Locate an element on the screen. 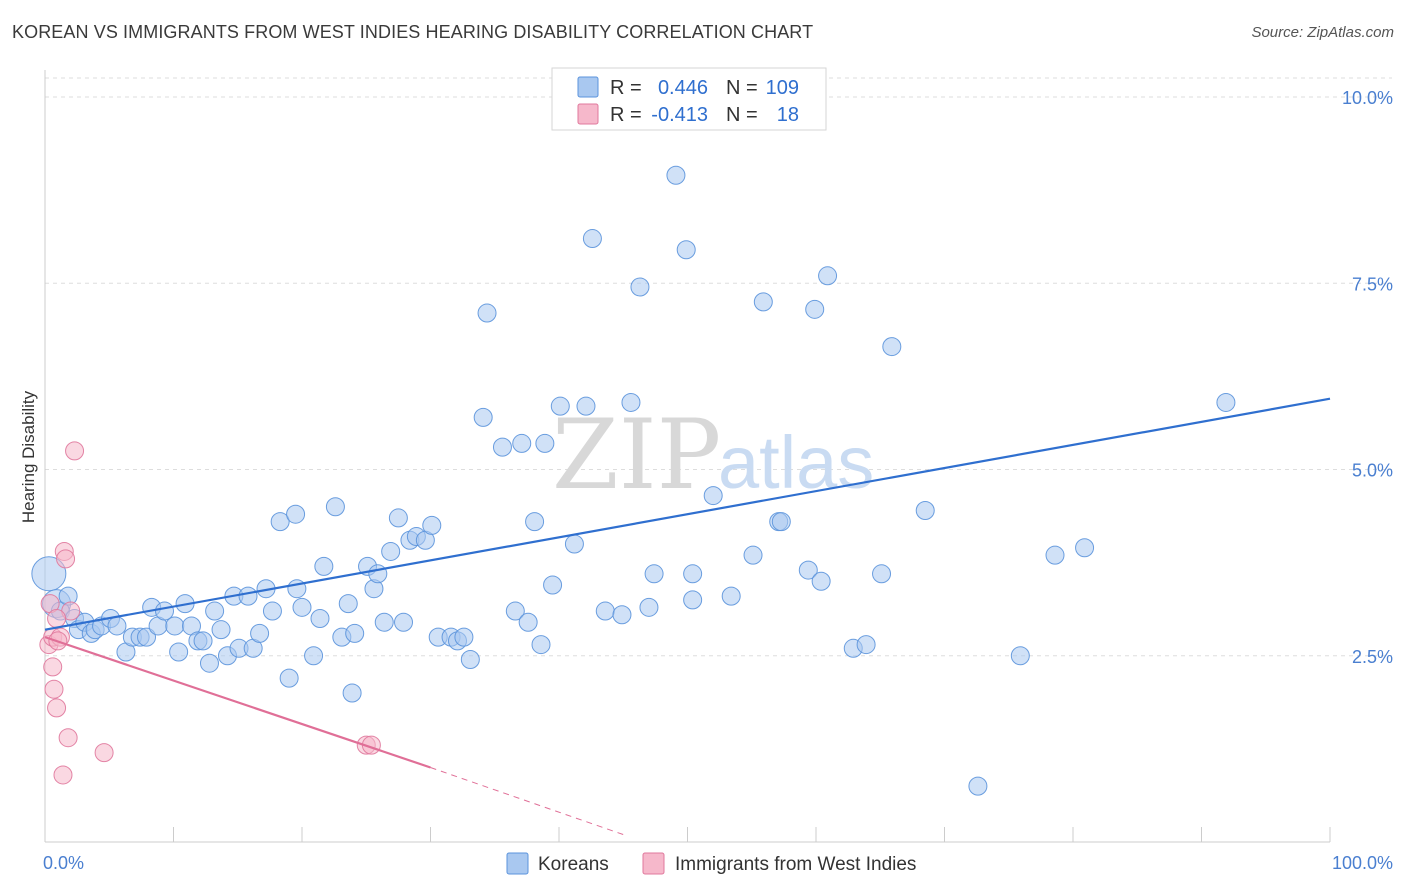 The height and width of the screenshot is (892, 1406). legend-r-label-koreans: R = is located at coordinates (626, 88).